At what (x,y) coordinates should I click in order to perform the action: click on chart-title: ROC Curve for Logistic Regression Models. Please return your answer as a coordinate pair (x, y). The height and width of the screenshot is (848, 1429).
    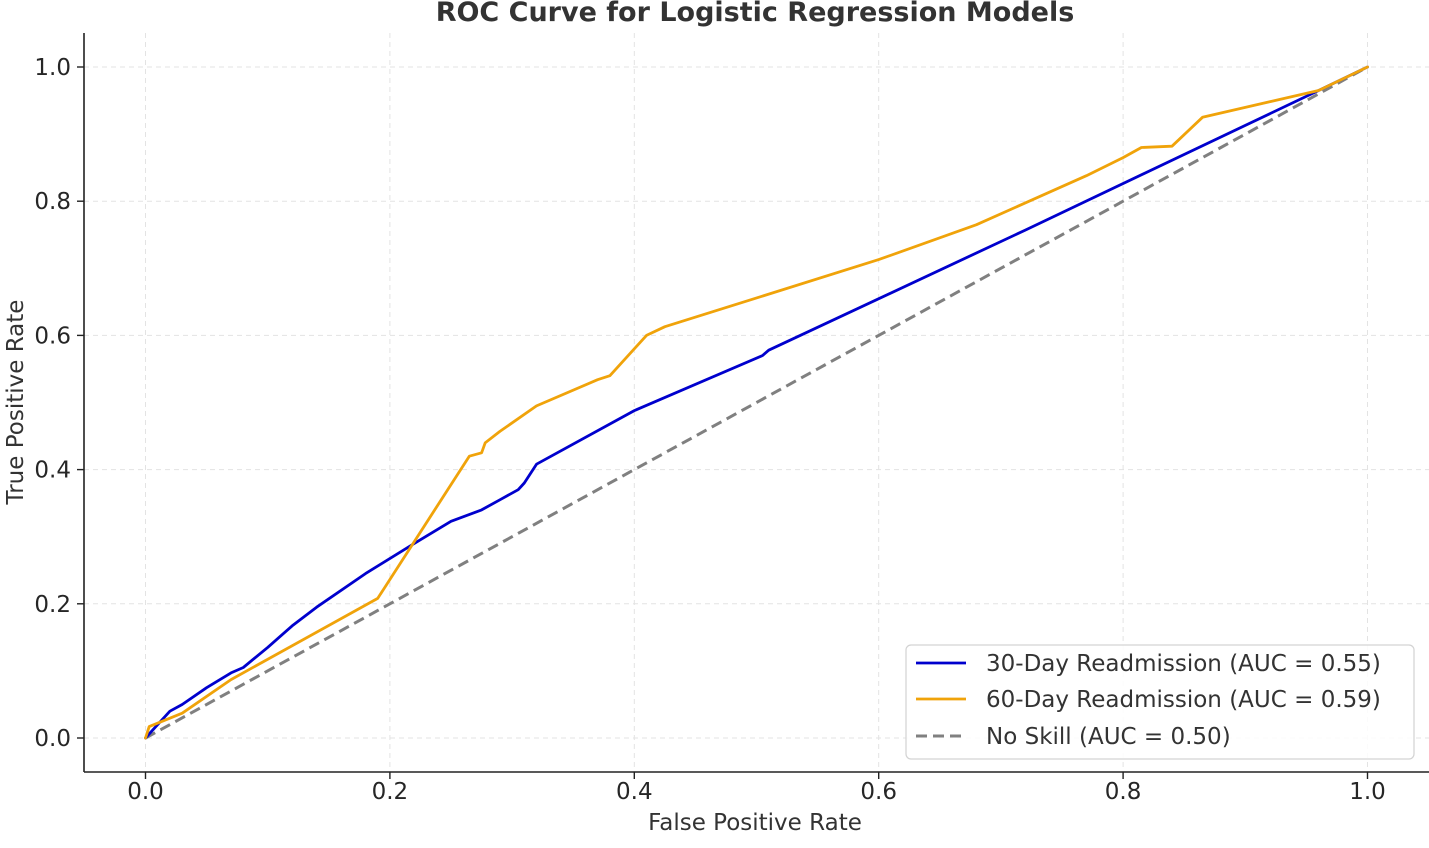
    Looking at the image, I should click on (755, 14).